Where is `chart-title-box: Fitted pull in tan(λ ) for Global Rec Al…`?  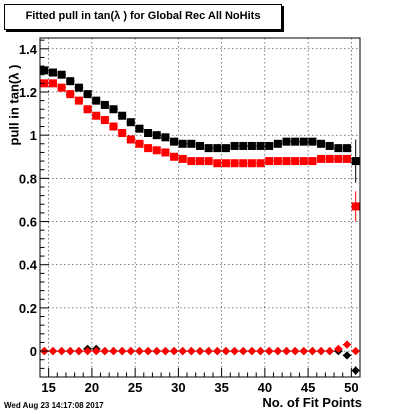 chart-title-box: Fitted pull in tan(λ ) for Global Rec Al… is located at coordinates (143, 17).